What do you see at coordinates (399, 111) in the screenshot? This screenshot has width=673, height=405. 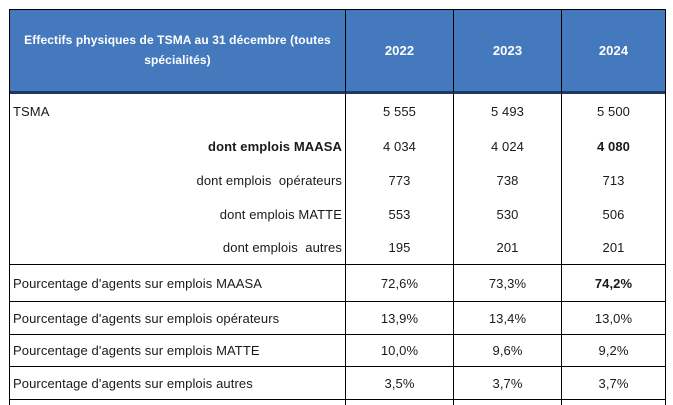 I see `cell-value: 5 555` at bounding box center [399, 111].